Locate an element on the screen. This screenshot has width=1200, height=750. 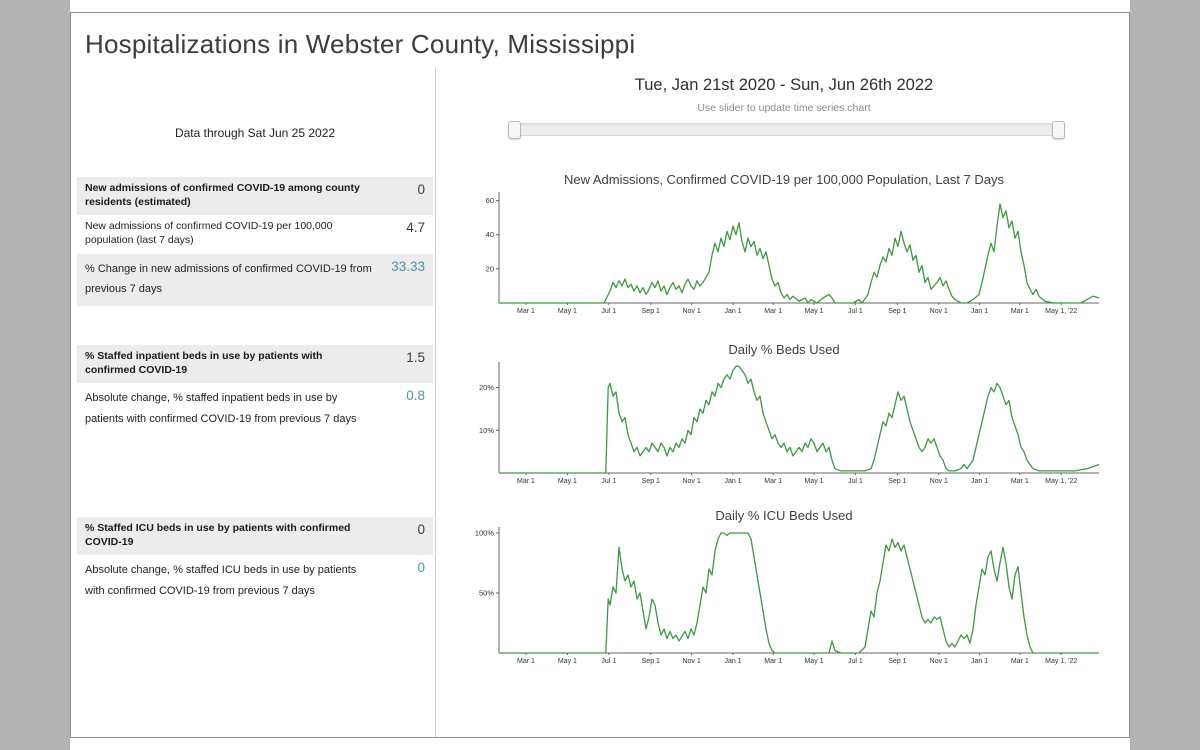
y-tick-label: 10% is located at coordinates (486, 430).